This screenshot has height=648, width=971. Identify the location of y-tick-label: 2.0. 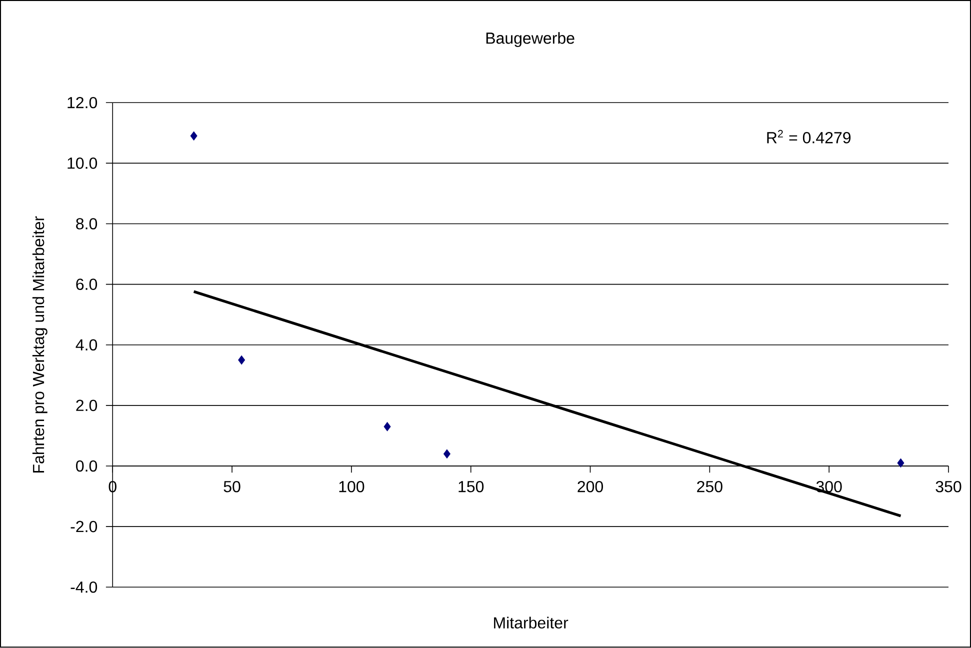
(87, 406).